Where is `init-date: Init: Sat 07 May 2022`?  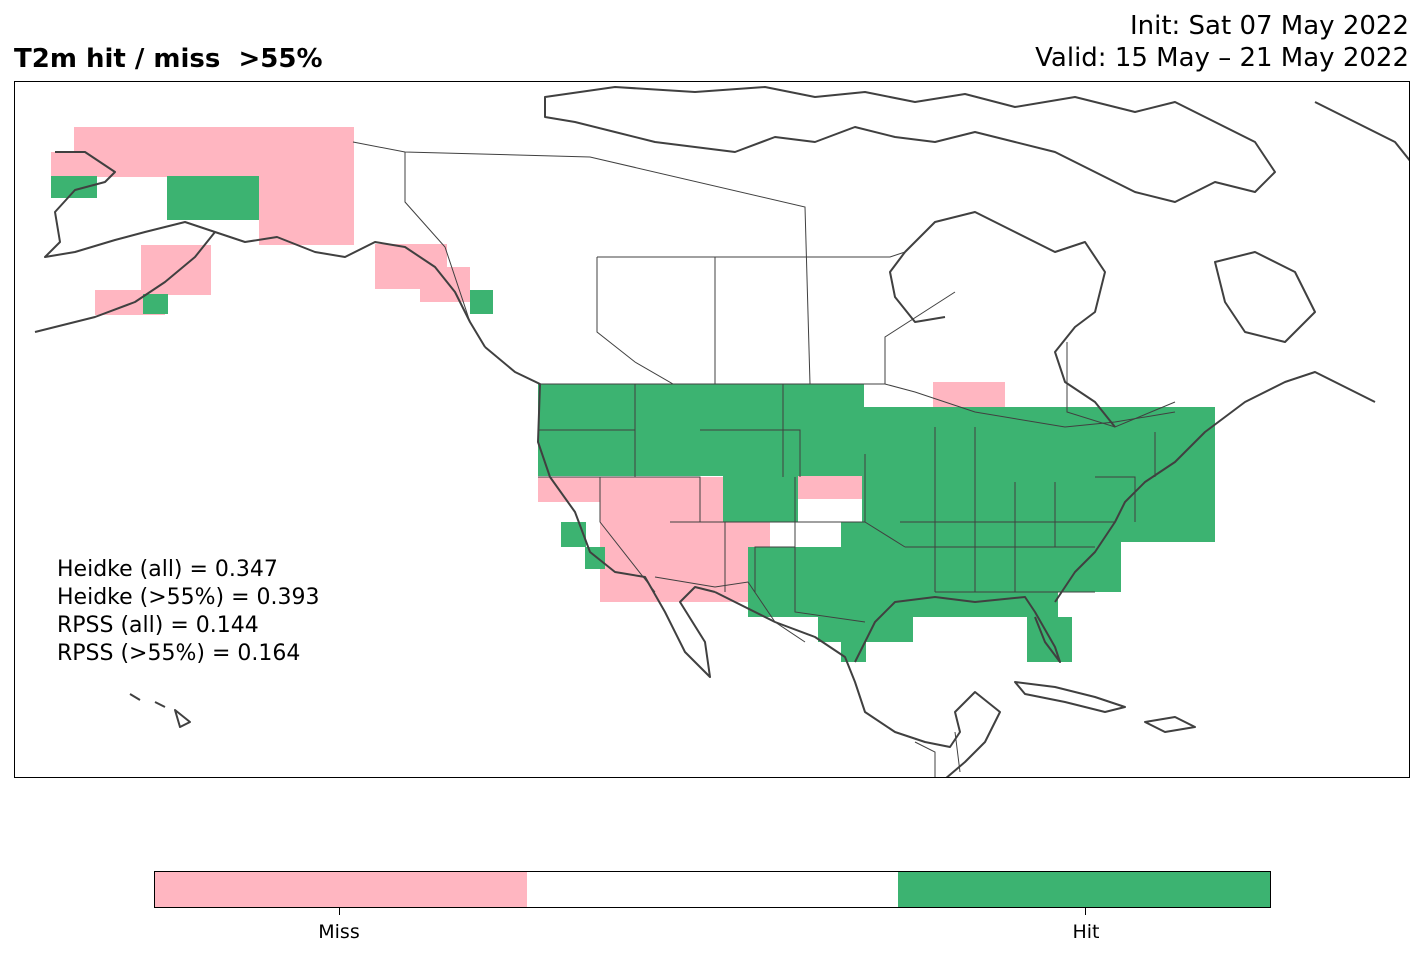 init-date: Init: Sat 07 May 2022 is located at coordinates (1269, 26).